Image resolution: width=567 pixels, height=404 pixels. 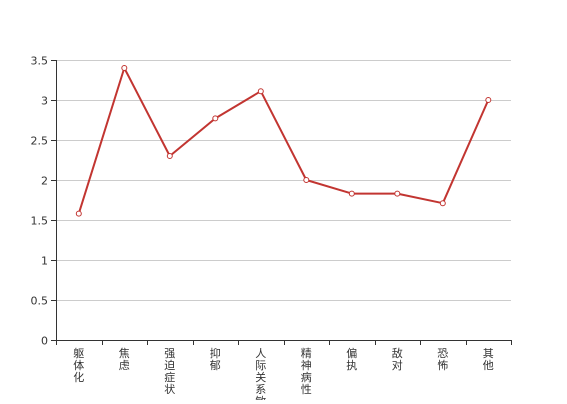 I want to click on x-tick-label: 躯体化, so click(x=78, y=365).